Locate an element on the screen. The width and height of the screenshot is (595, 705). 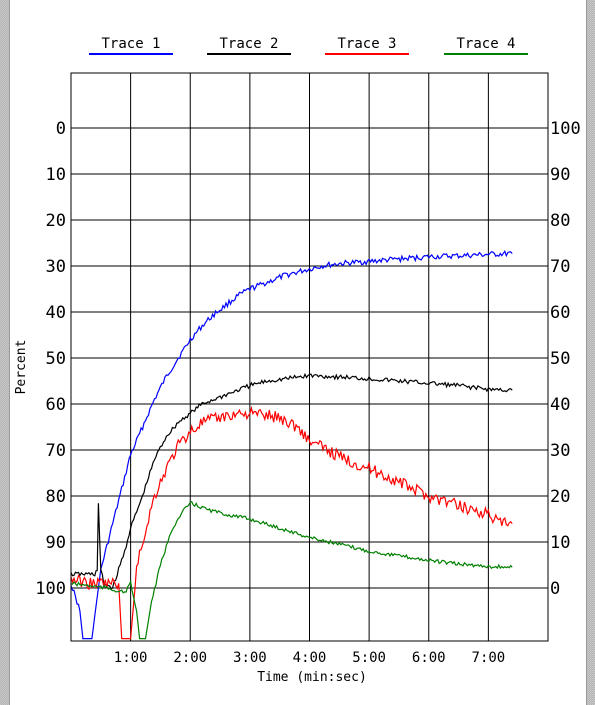
legend-item: Trace 3 is located at coordinates (367, 45).